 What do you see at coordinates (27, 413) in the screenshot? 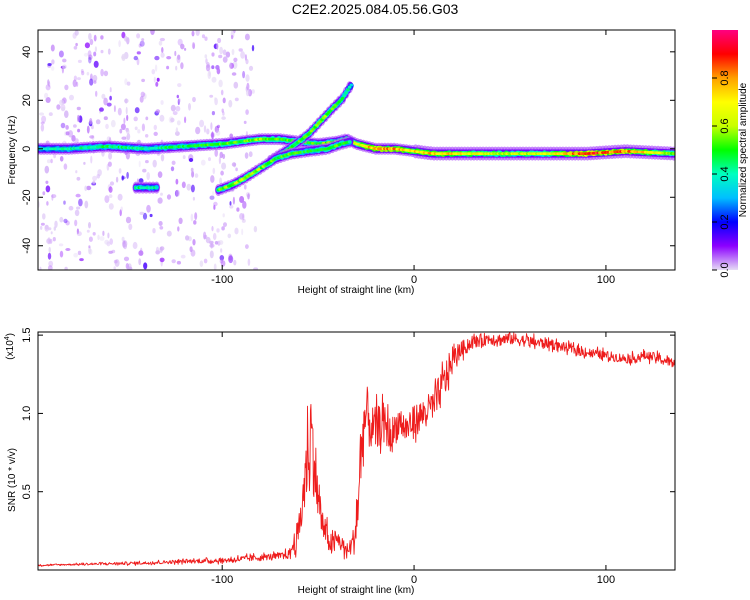
I see `snr-y-tick-label: 1.0` at bounding box center [27, 413].